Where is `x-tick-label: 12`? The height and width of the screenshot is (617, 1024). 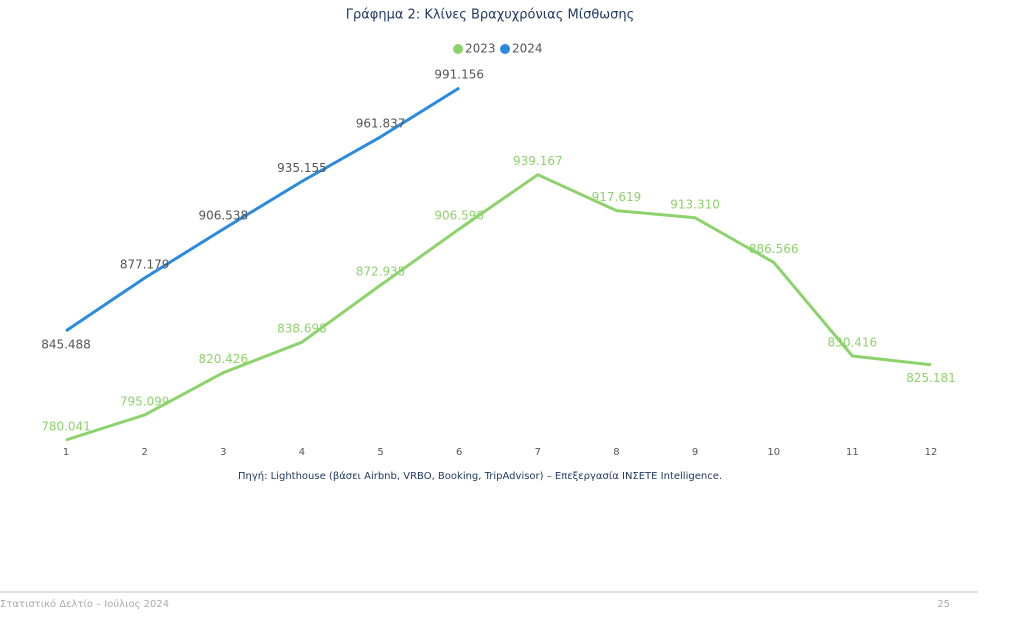
x-tick-label: 12 is located at coordinates (931, 452).